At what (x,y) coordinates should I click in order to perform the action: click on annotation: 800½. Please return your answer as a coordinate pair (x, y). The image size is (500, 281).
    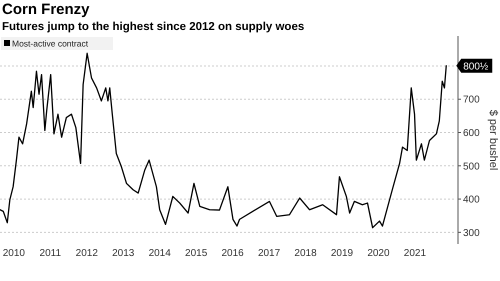
    Looking at the image, I should click on (476, 66).